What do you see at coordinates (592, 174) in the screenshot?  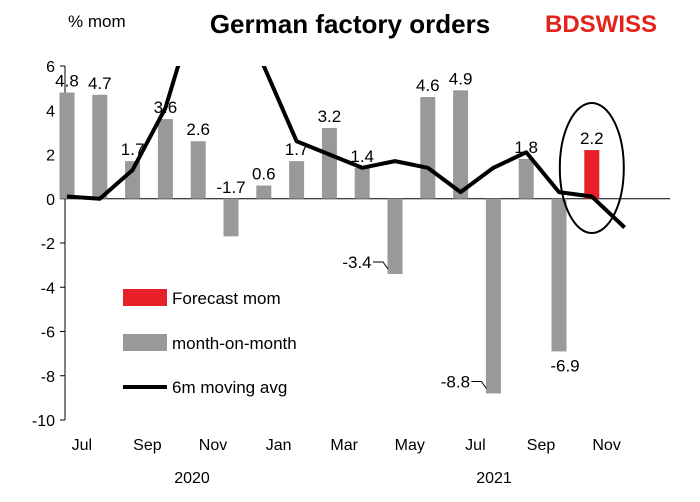 I see `forecast-bar` at bounding box center [592, 174].